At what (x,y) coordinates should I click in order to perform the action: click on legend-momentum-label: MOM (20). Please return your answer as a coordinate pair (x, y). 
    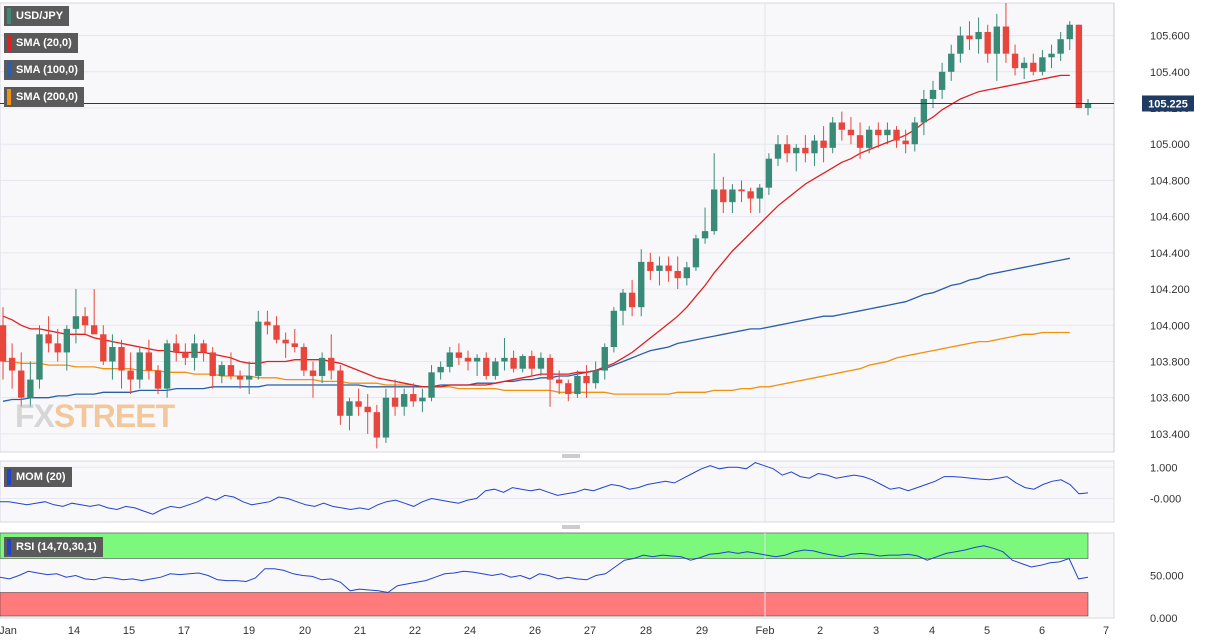
    Looking at the image, I should click on (41, 477).